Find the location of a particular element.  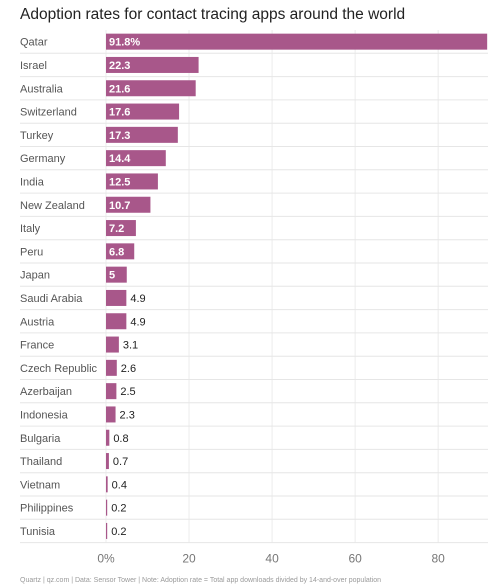

category-label: Israel is located at coordinates (33, 66).